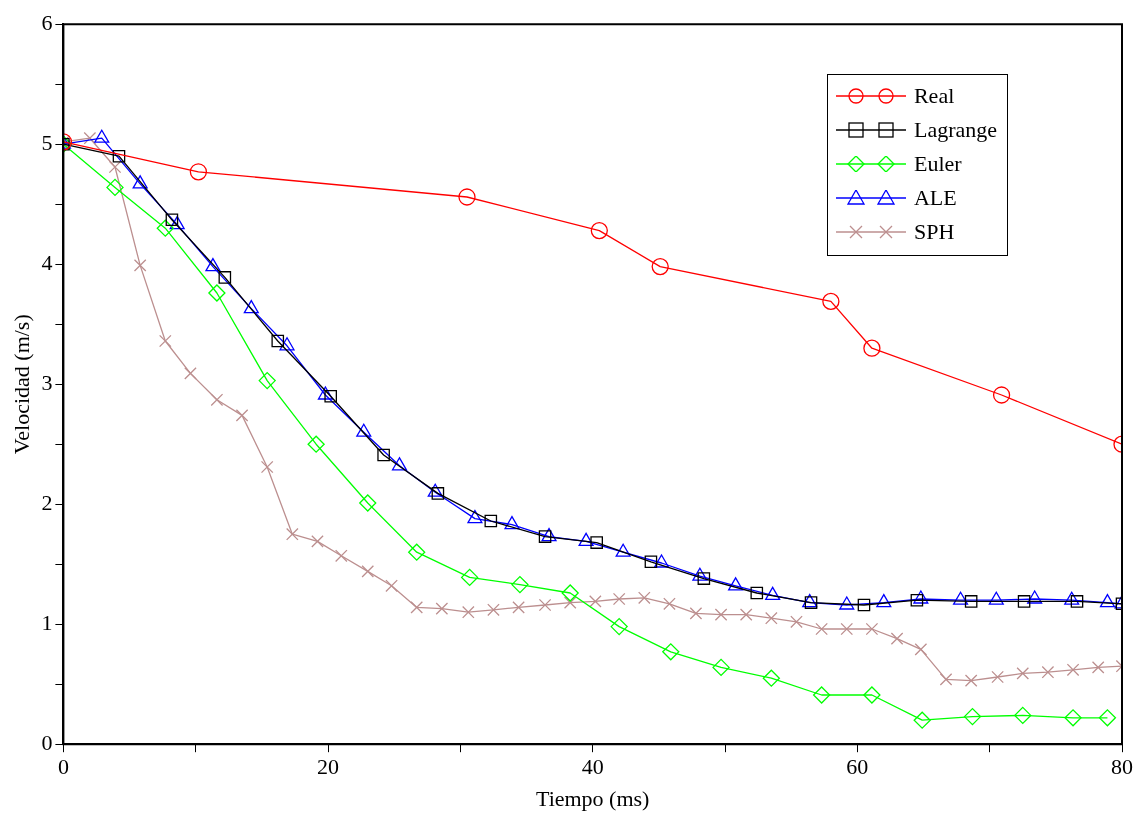 The width and height of the screenshot is (1146, 823). What do you see at coordinates (934, 96) in the screenshot?
I see `legend-label: Real` at bounding box center [934, 96].